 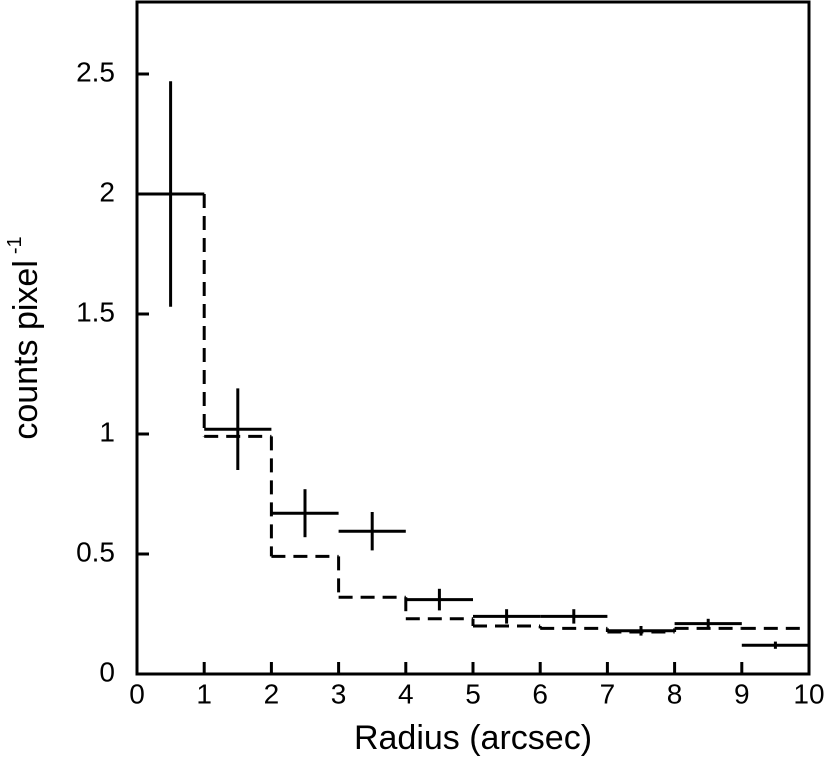 I want to click on x-tick-label: 10, so click(x=808, y=693).